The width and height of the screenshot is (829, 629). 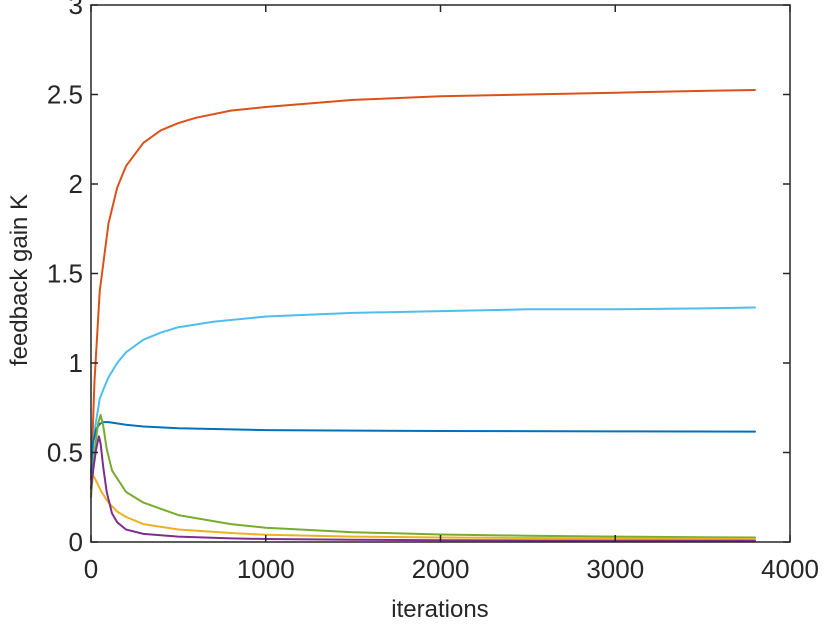 I want to click on y-tick-label: 0, so click(x=76, y=542).